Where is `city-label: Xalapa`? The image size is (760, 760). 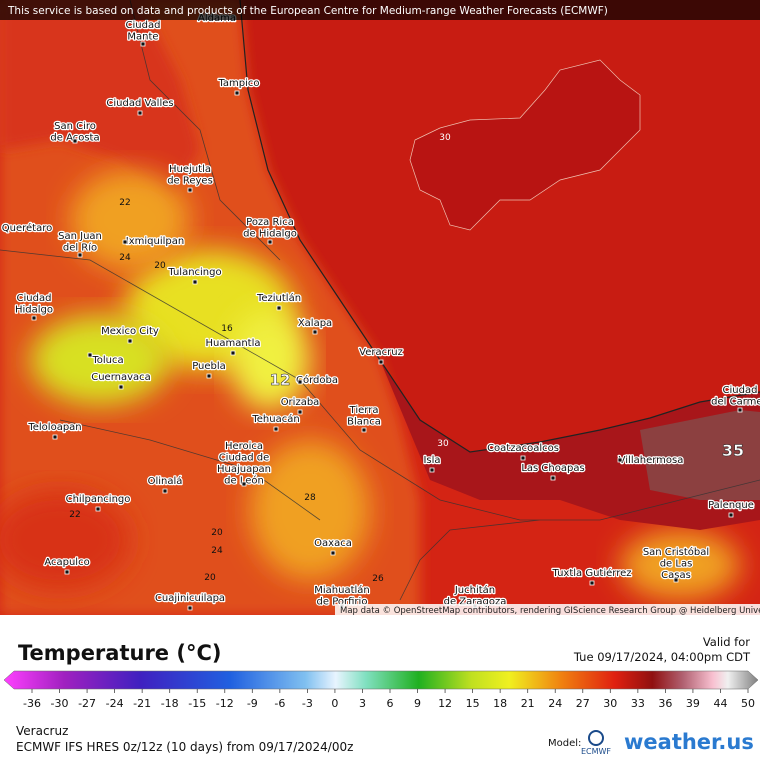 city-label: Xalapa is located at coordinates (315, 323).